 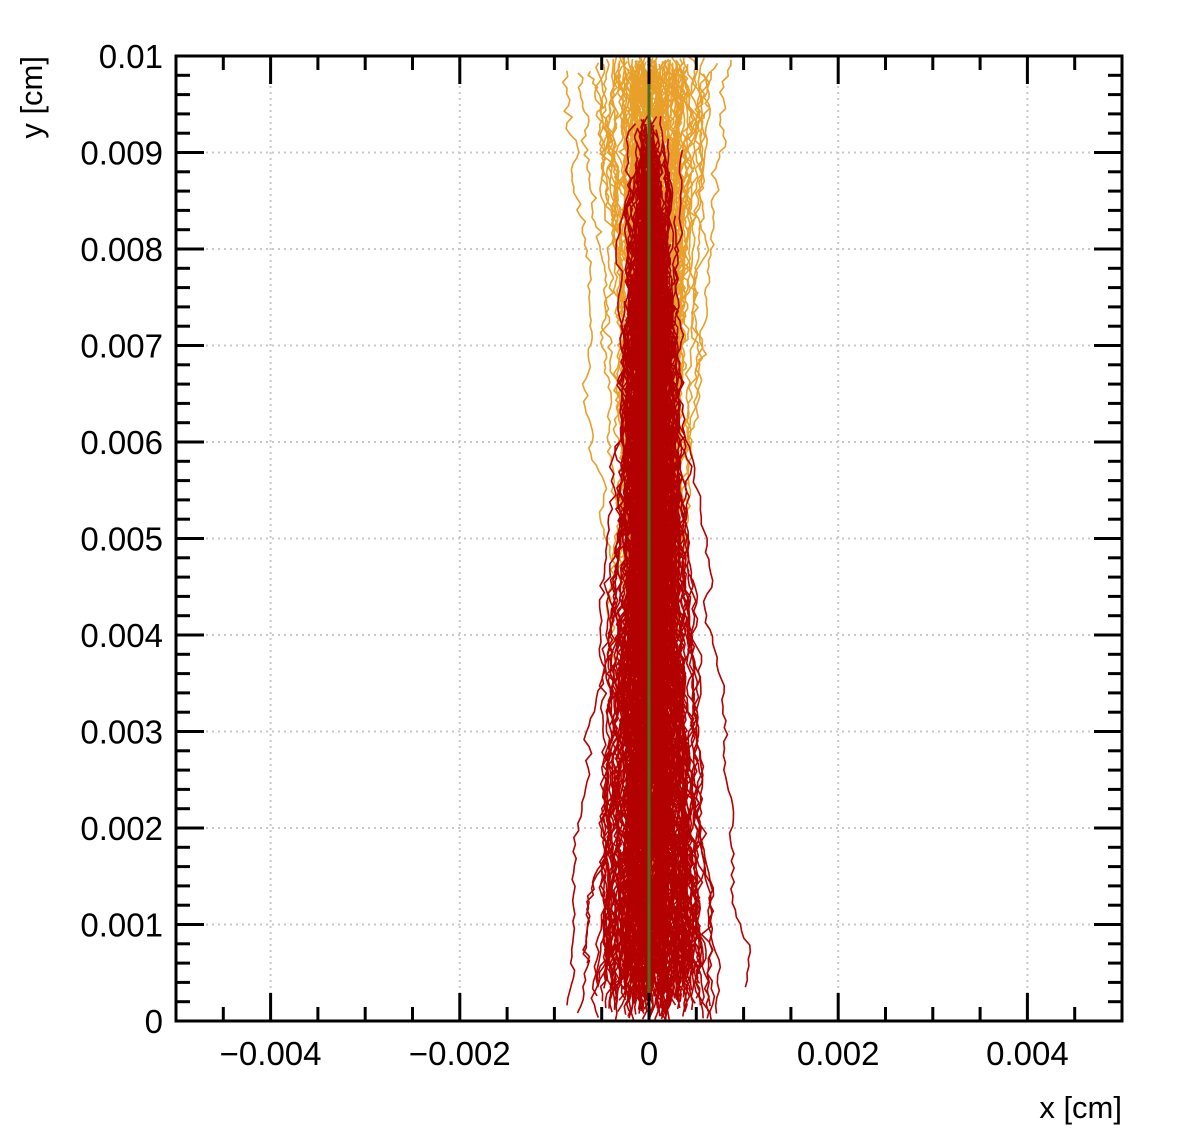 I want to click on tracks, so click(x=656, y=538).